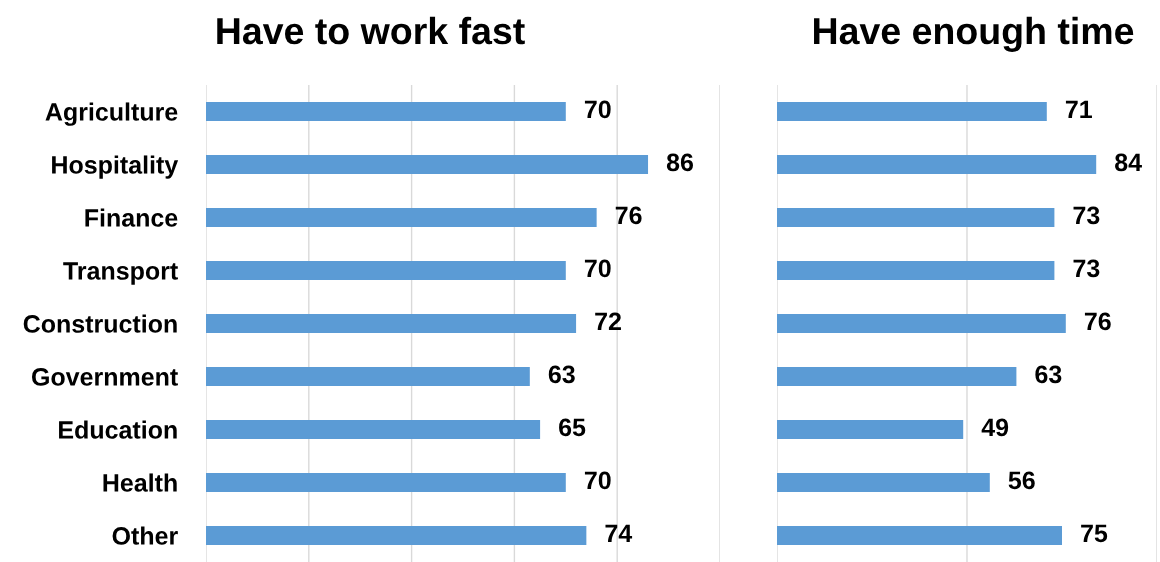  What do you see at coordinates (120, 273) in the screenshot?
I see `y-tick-label: Transport` at bounding box center [120, 273].